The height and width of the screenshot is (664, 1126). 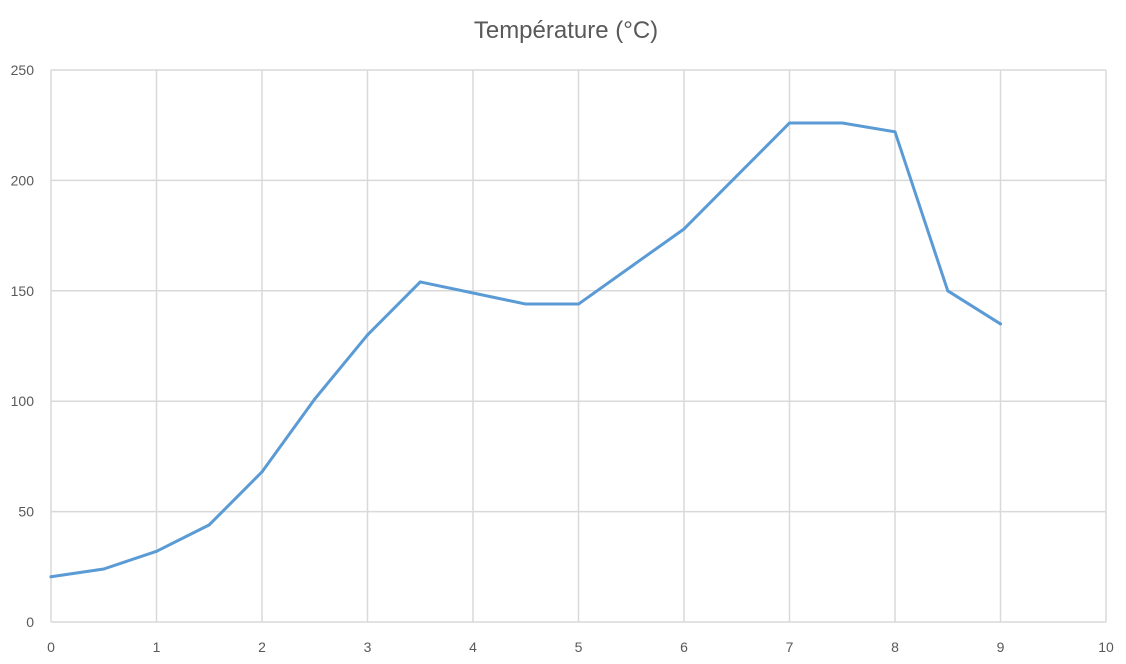 What do you see at coordinates (262, 647) in the screenshot?
I see `x-tick-label: 2` at bounding box center [262, 647].